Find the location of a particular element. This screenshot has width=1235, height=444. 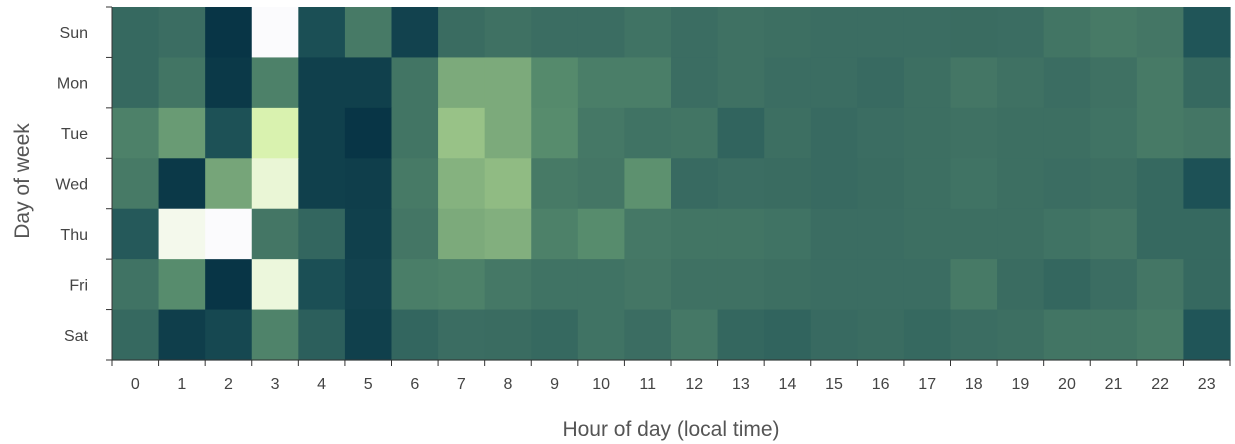

y-tick-label: Thu is located at coordinates (74, 235).